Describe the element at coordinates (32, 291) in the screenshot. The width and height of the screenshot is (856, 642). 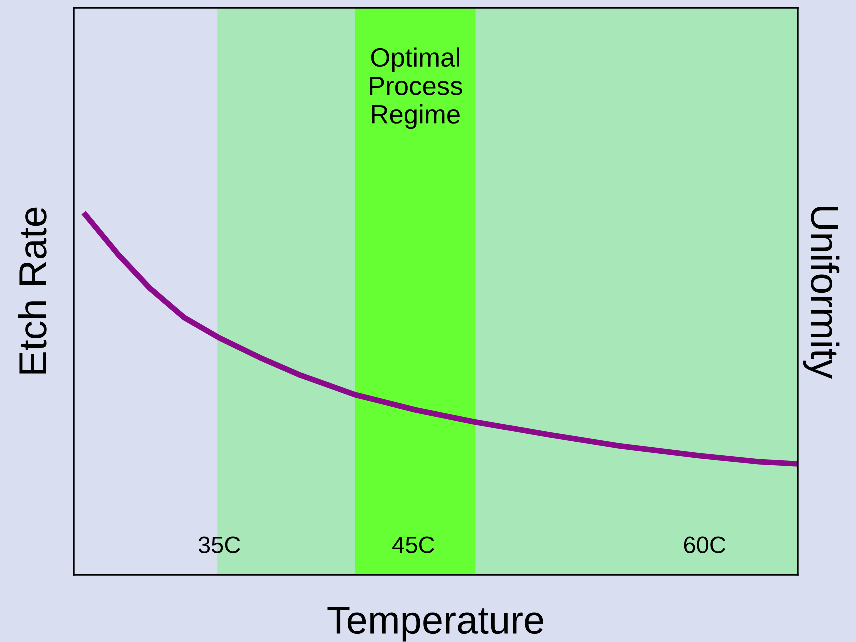
I see `y-axis-title: Etch Rate` at that location.